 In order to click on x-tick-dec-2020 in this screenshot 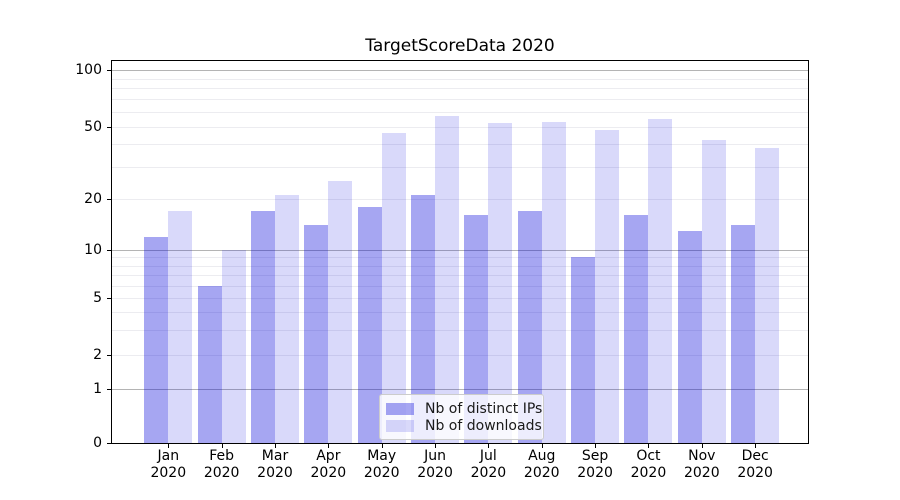, I will do `click(756, 446)`.